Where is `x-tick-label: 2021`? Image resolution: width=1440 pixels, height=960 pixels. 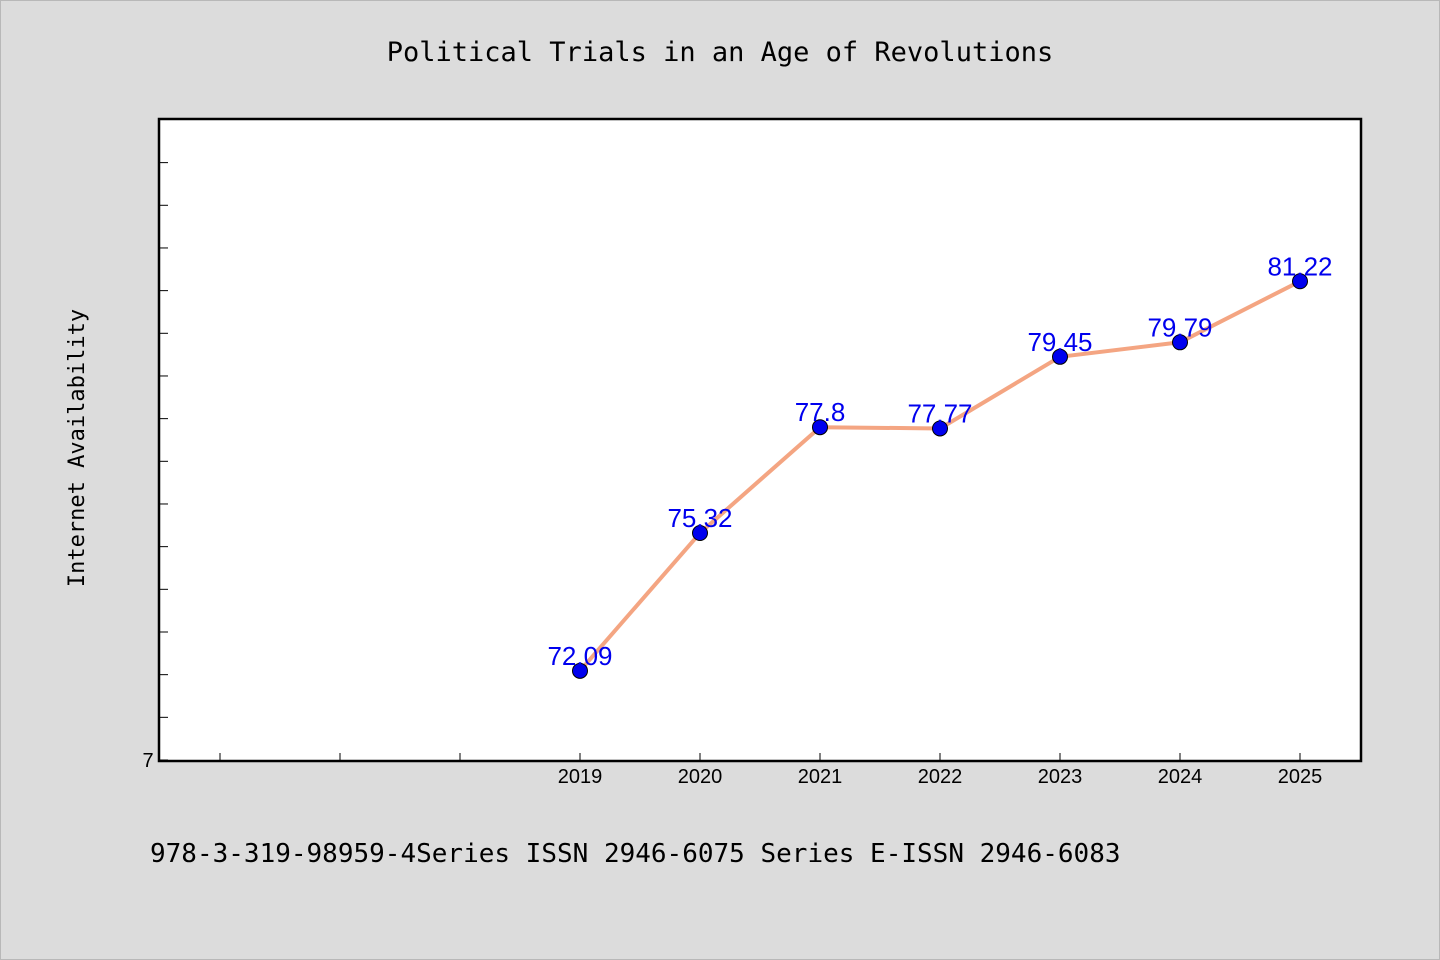 x-tick-label: 2021 is located at coordinates (820, 777).